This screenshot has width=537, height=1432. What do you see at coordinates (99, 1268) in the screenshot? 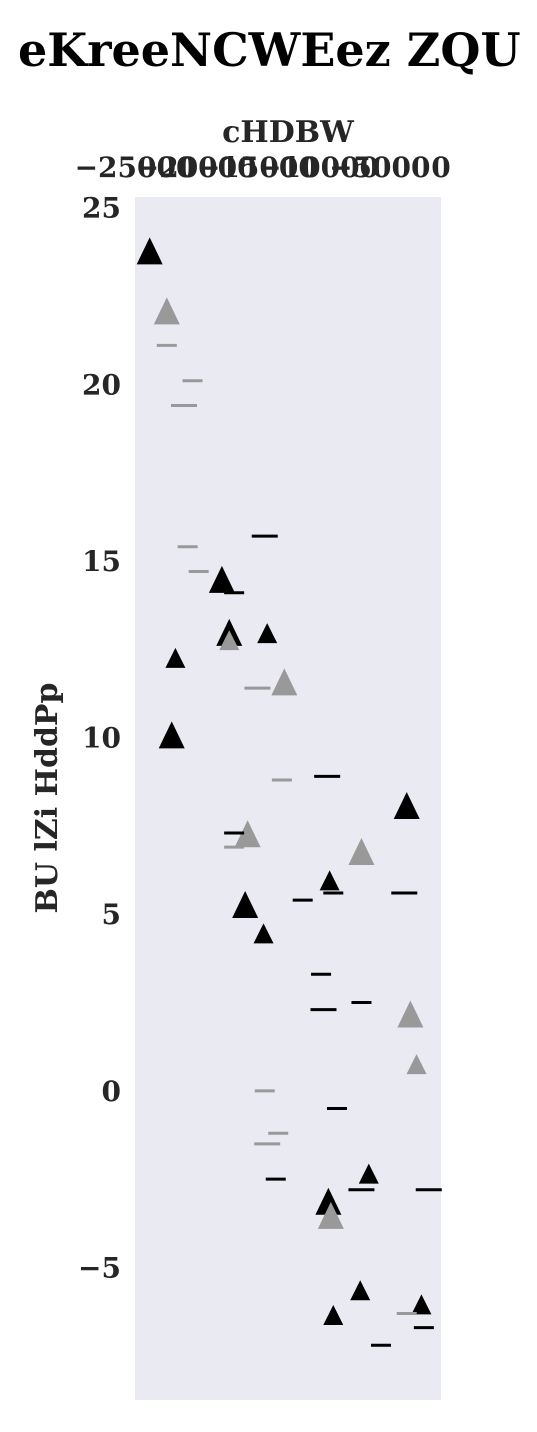
I see `y-tick-label: −5` at bounding box center [99, 1268].